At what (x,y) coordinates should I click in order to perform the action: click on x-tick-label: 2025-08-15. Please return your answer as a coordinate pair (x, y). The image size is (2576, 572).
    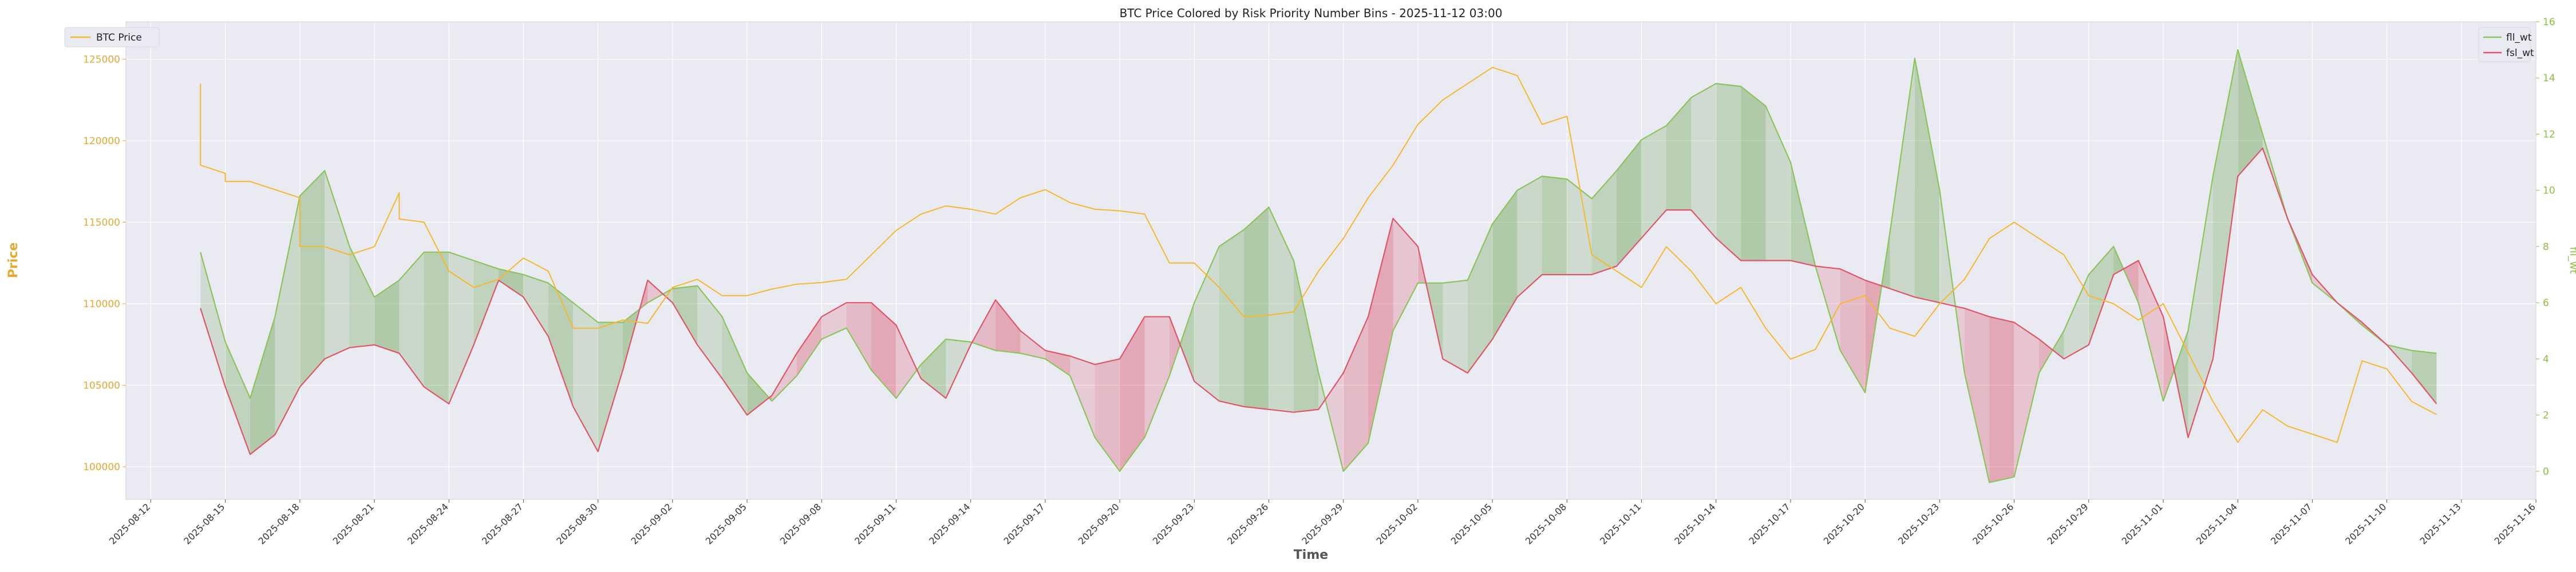
    Looking at the image, I should click on (204, 523).